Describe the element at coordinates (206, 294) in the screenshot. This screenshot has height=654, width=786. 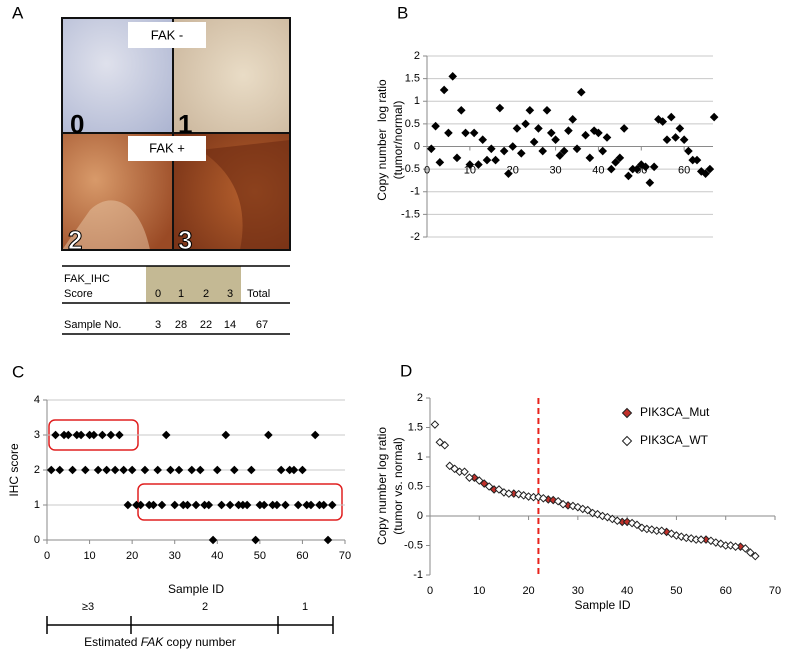
I see `table-header: 2` at that location.